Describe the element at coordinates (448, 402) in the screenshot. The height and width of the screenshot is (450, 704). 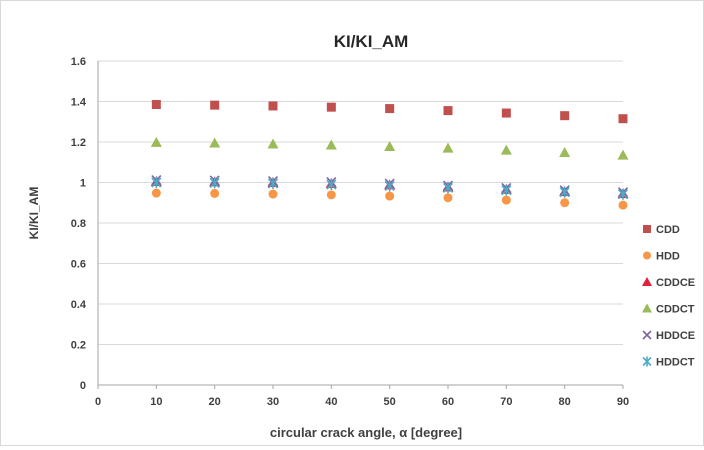
I see `x-tick-label: 60` at that location.